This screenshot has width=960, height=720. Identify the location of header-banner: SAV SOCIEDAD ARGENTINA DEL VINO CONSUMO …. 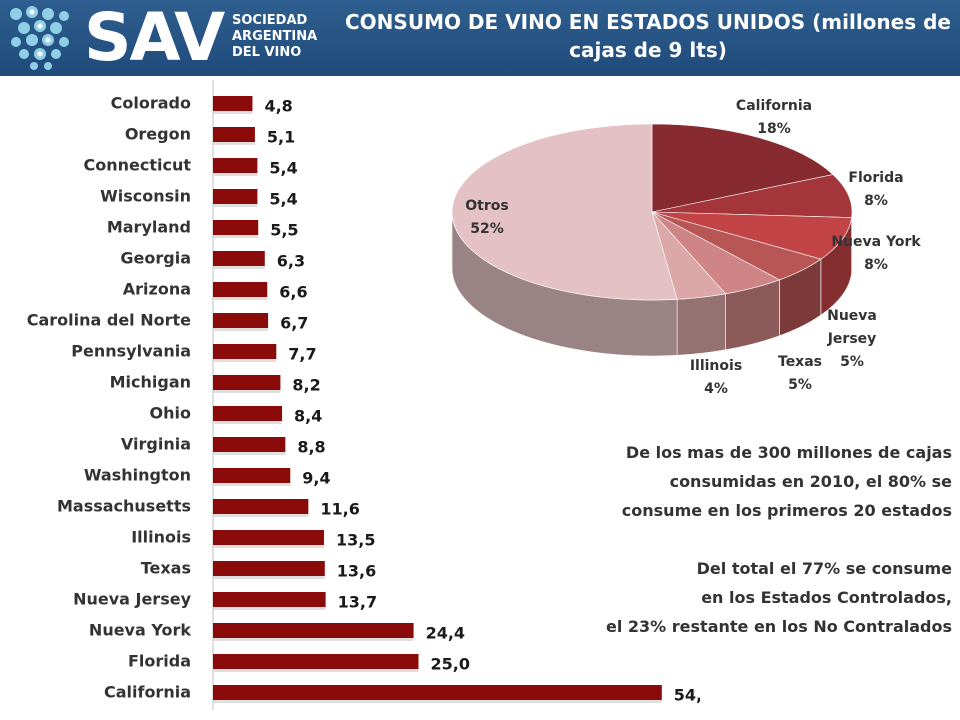
(480, 38).